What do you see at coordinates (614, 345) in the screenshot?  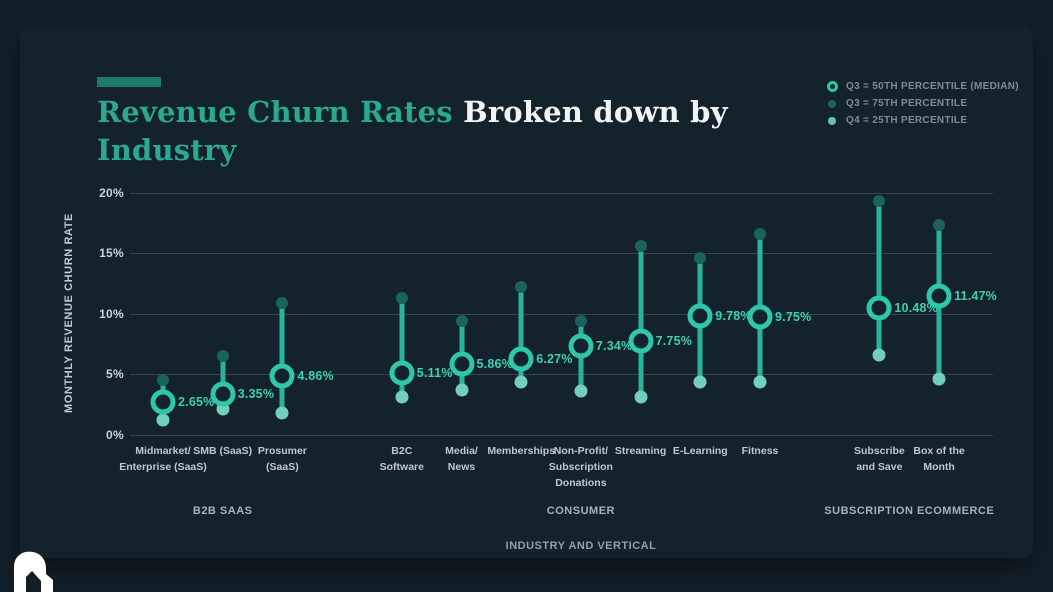 I see `median-value-label: 7.34%` at bounding box center [614, 345].